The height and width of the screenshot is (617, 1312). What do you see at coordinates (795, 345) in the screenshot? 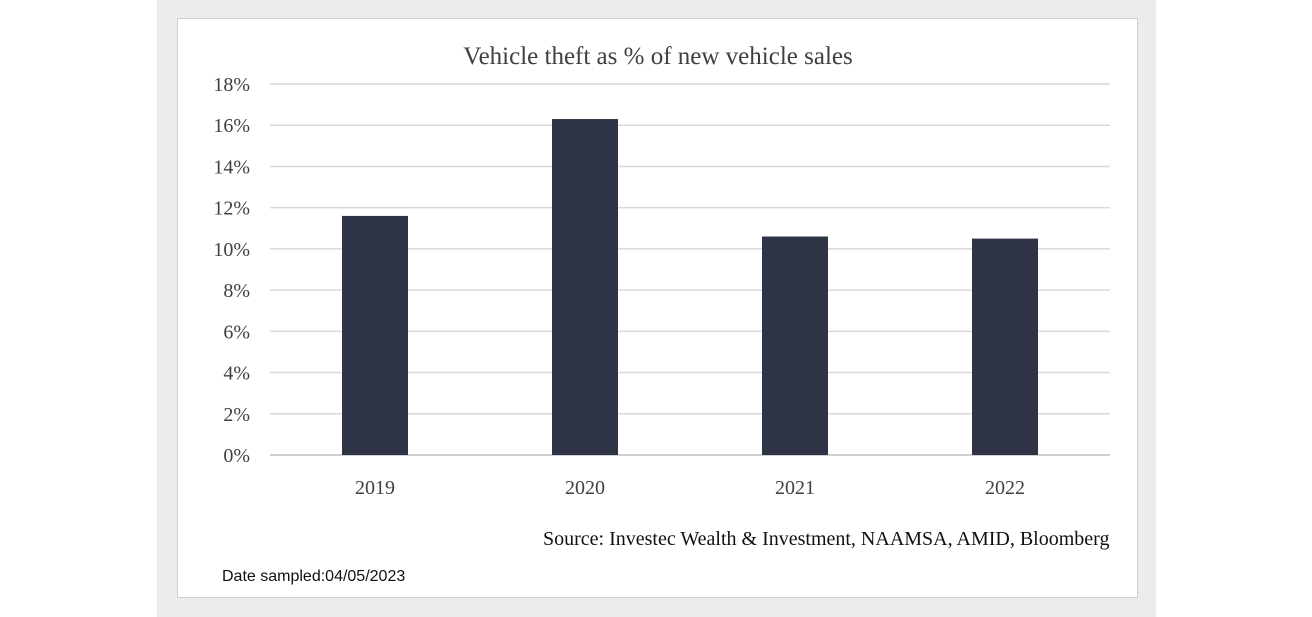
I see `bar-2021` at bounding box center [795, 345].